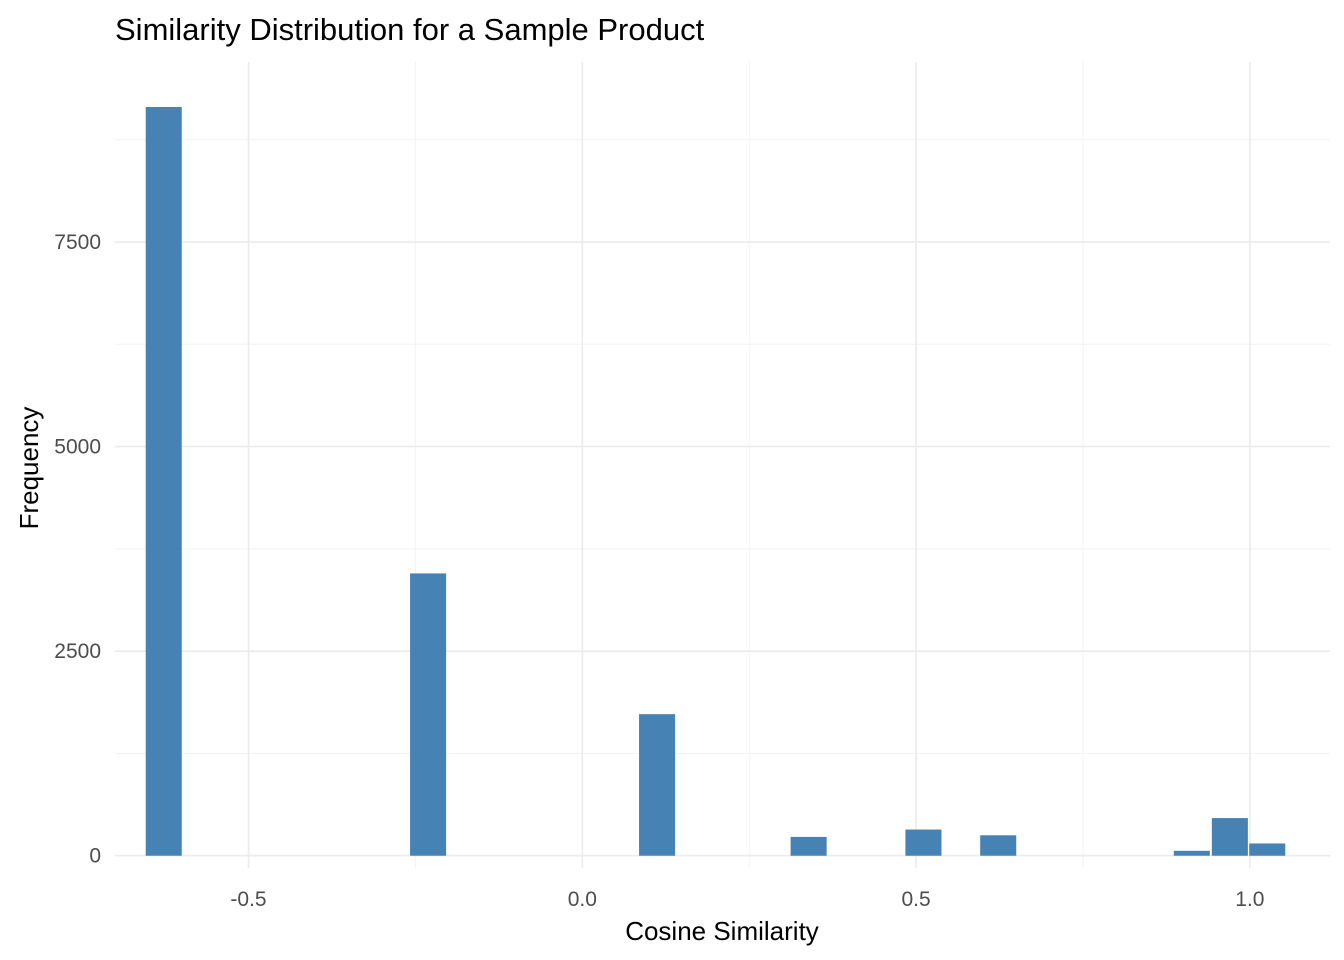 The height and width of the screenshot is (960, 1344). I want to click on y-tick-label: 0, so click(95, 856).